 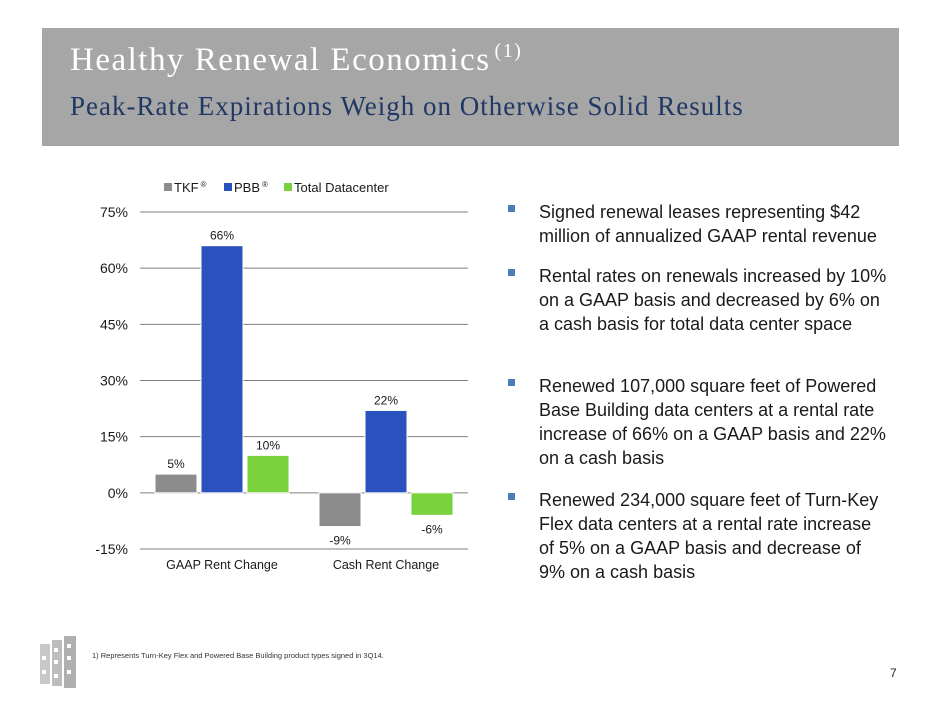 I want to click on title-footnote-marker: (1), so click(x=508, y=51).